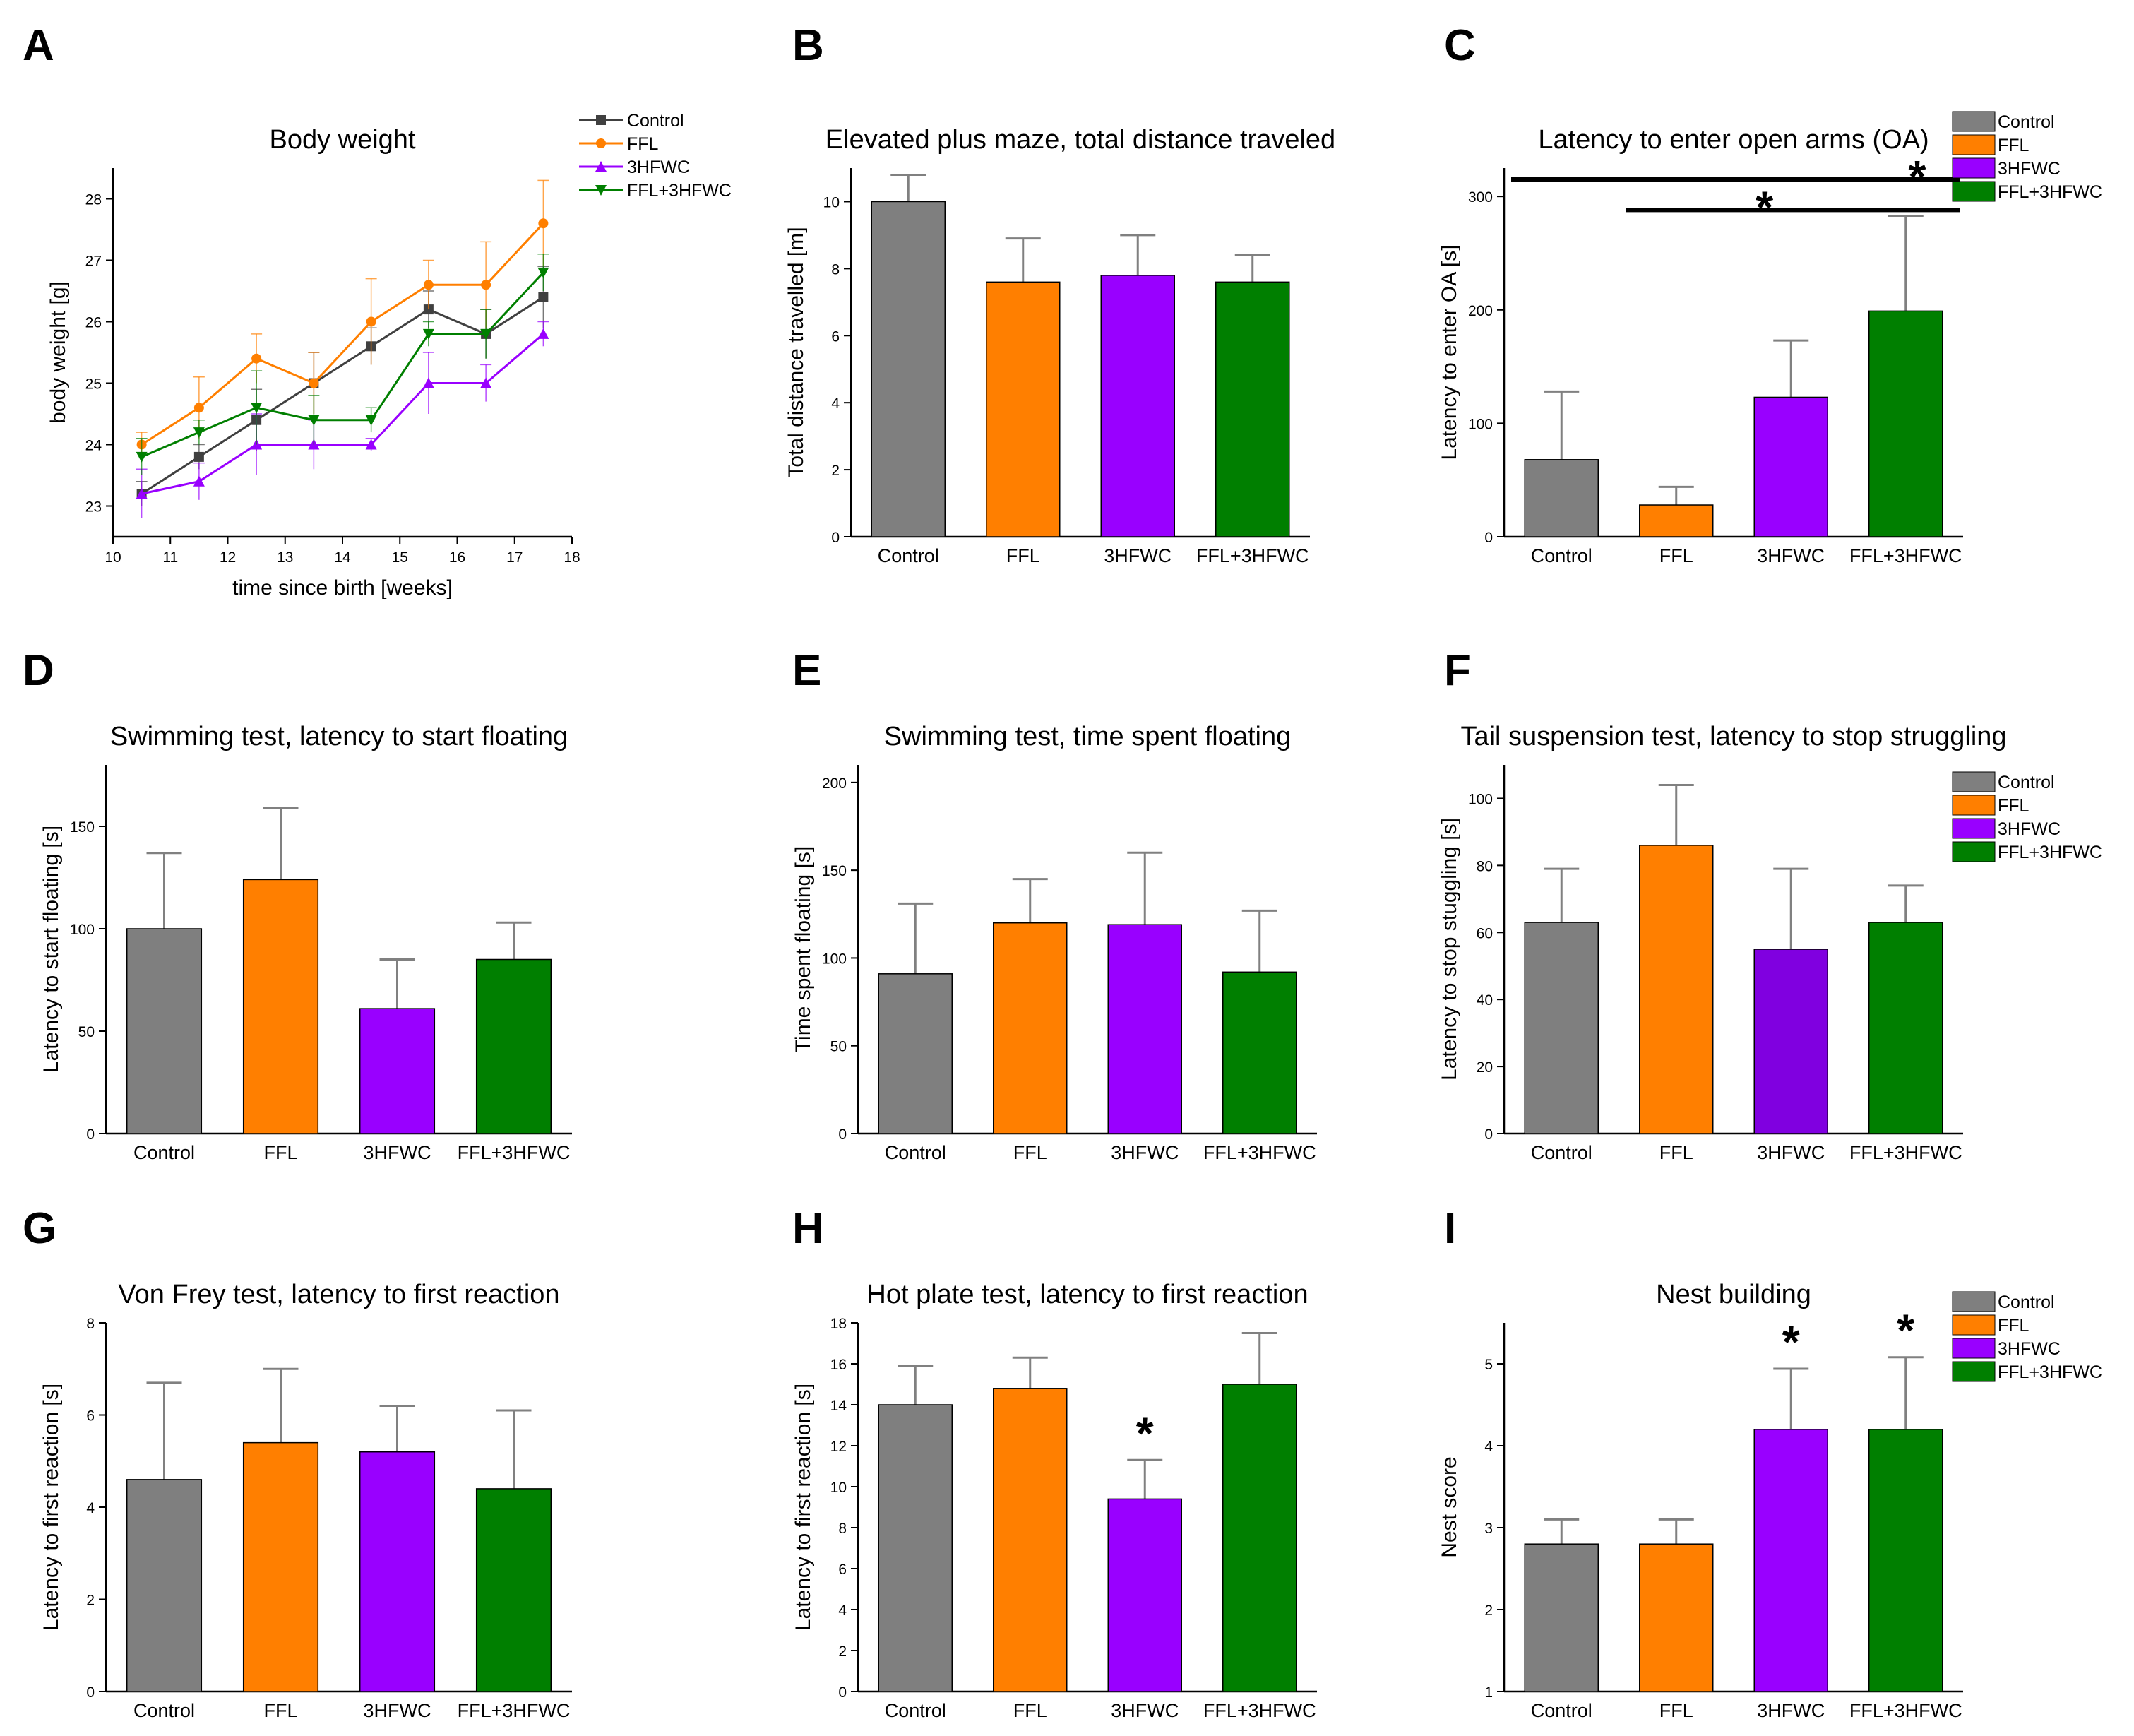 This screenshot has height=1736, width=2134. Describe the element at coordinates (1488, 1692) in the screenshot. I see `y-tick-label: 1` at that location.